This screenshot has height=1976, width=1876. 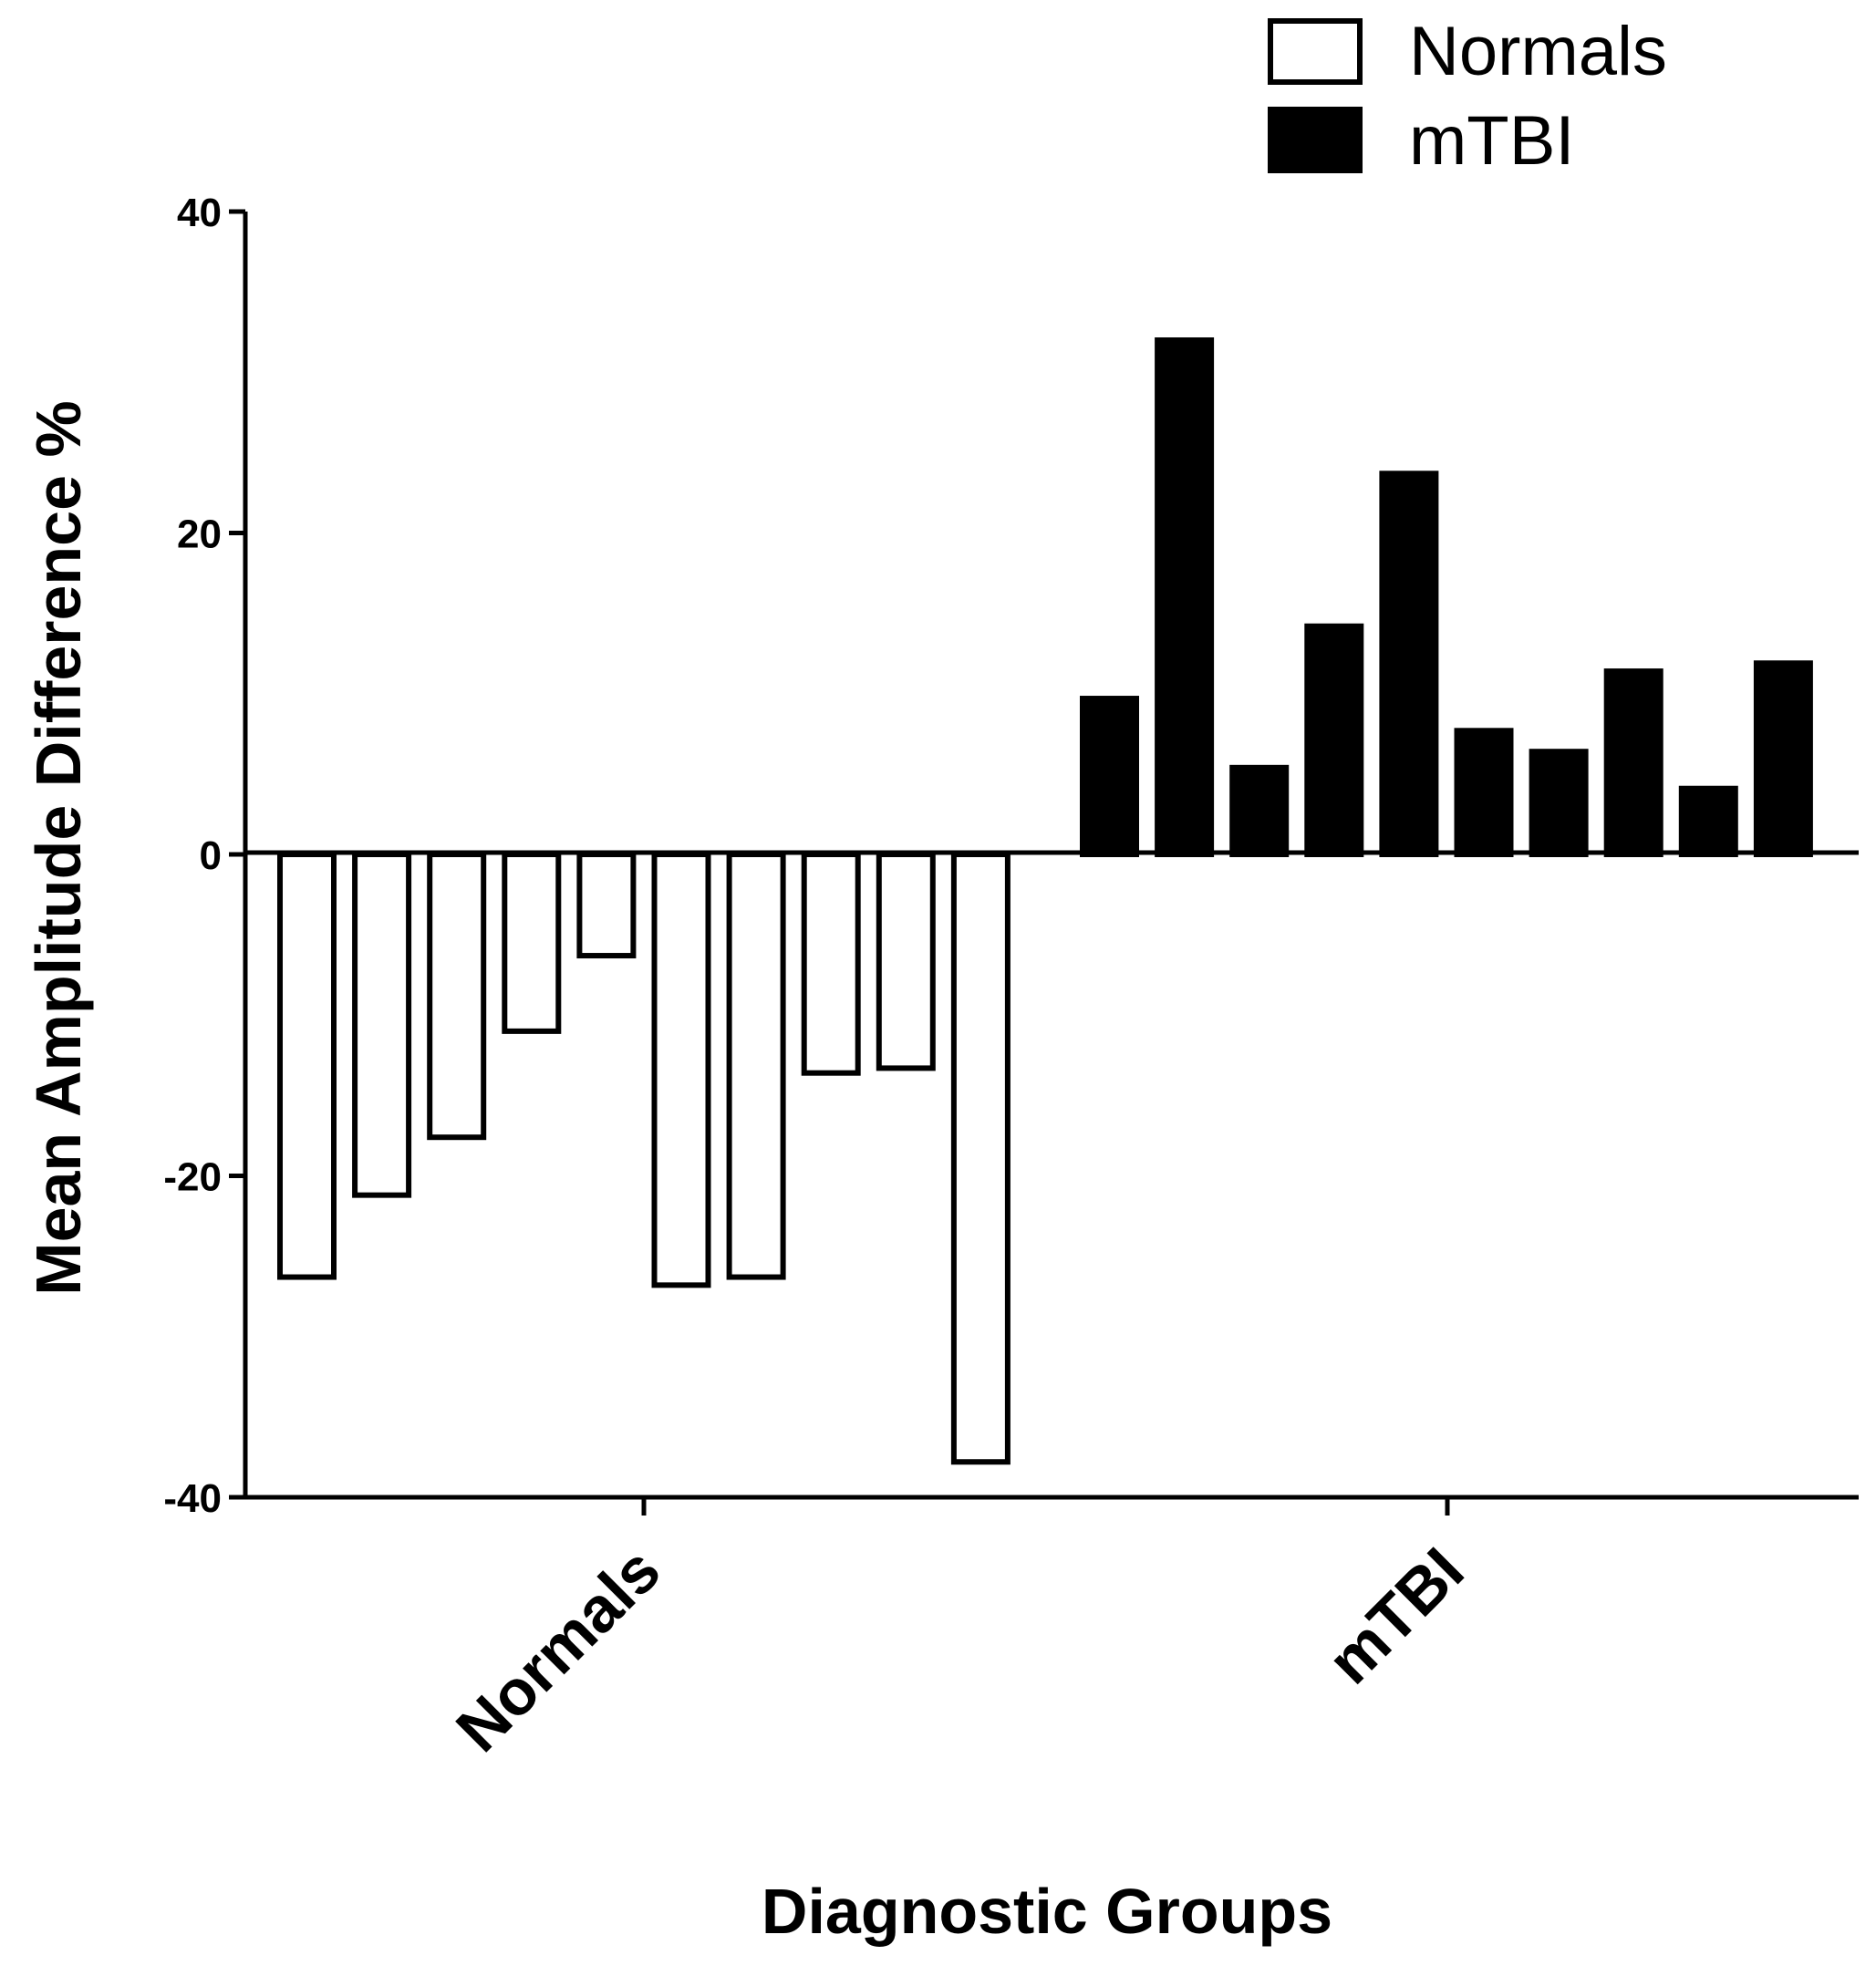 I want to click on y-ticks: 40 20 0 -20 -40, so click(x=204, y=856).